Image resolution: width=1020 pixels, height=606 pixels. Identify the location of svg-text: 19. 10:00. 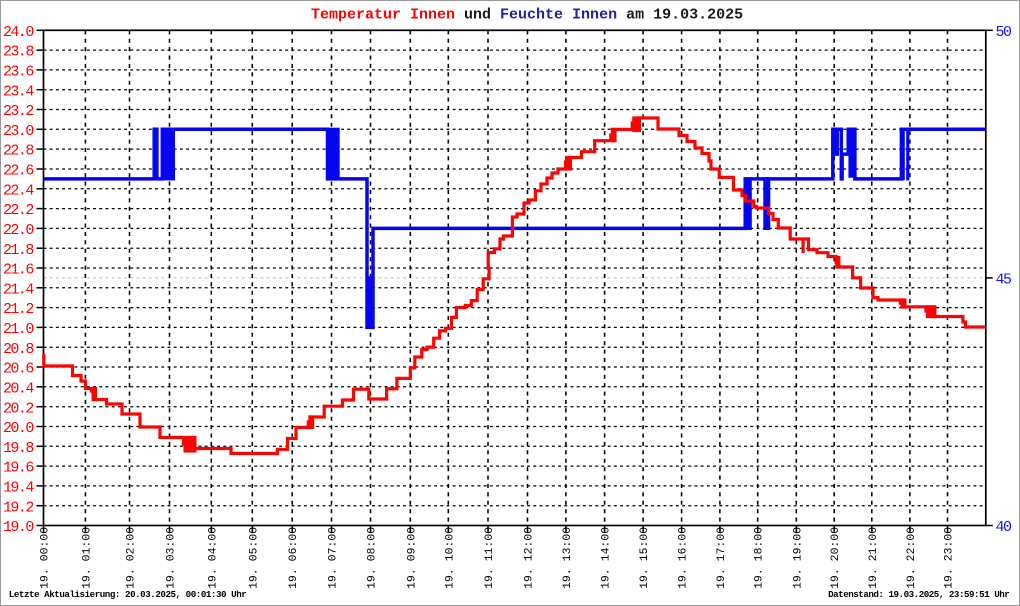
(450, 558).